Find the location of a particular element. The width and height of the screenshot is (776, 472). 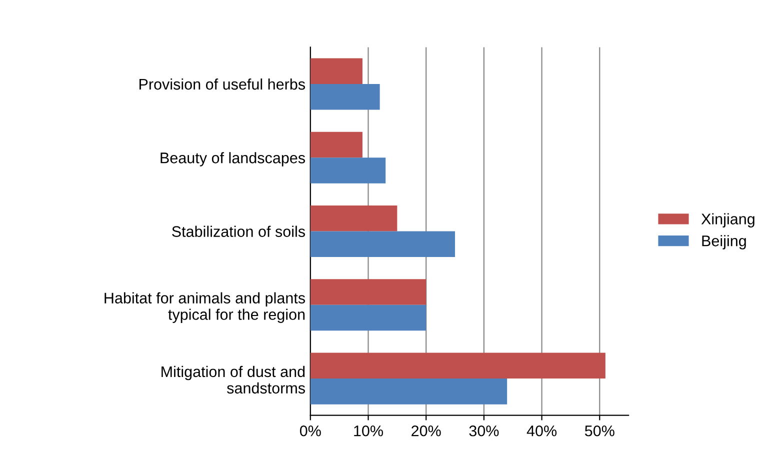

y-tick-label: Provision of useful herbs is located at coordinates (222, 84).